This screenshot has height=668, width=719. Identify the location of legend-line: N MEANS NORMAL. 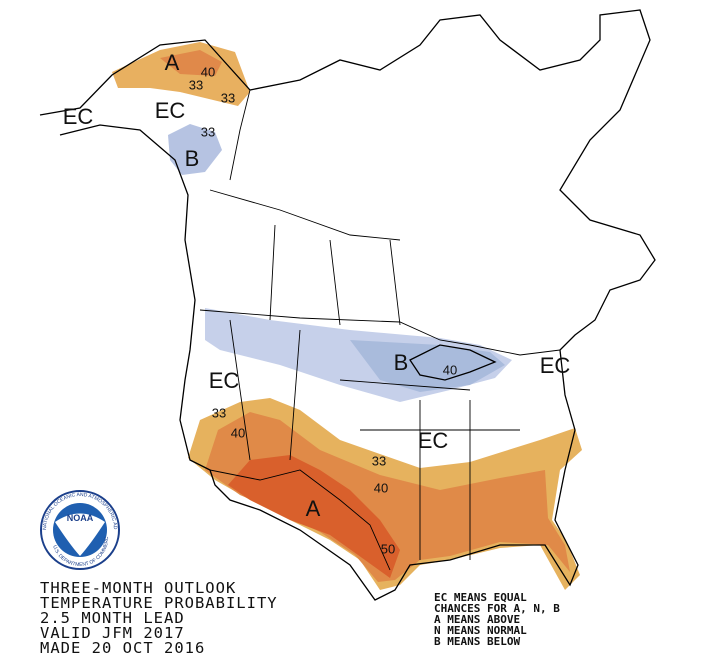
(480, 630).